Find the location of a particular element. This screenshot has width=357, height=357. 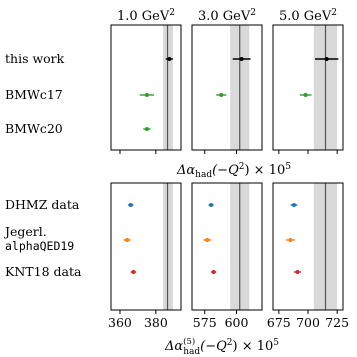

bottom-panel-1-point-knt18-data is located at coordinates (133, 272).